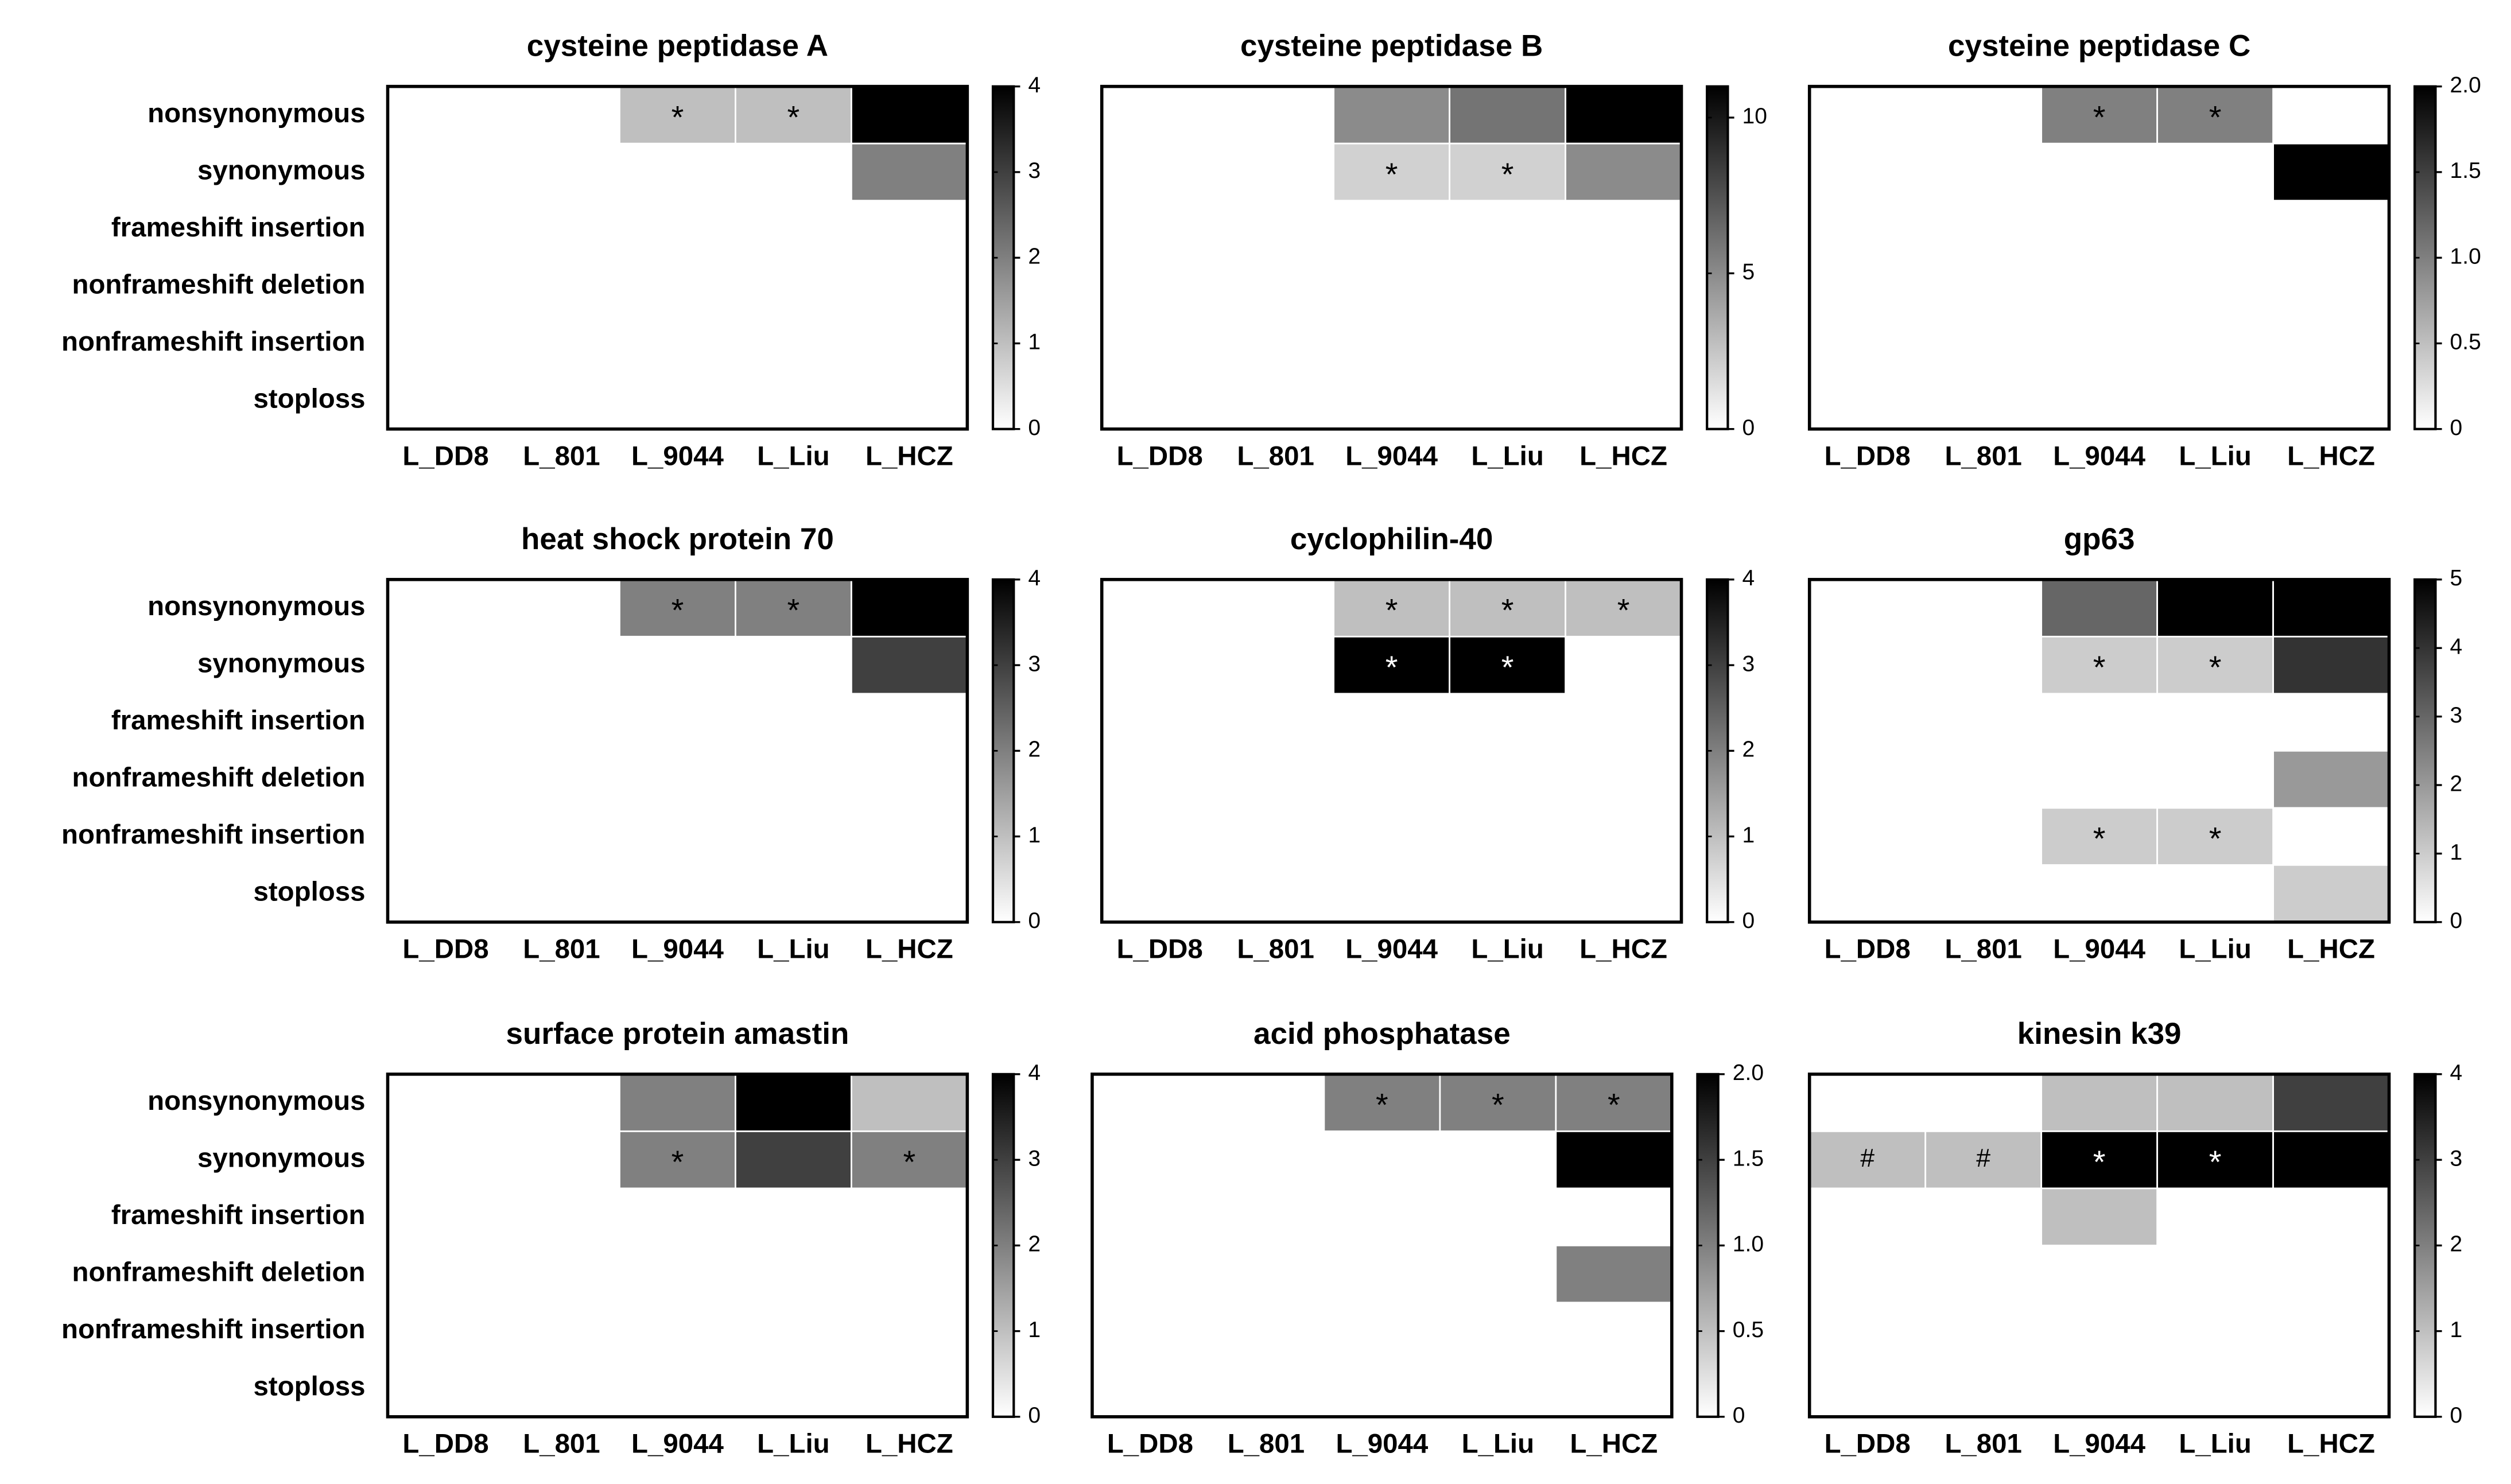  What do you see at coordinates (2099, 1444) in the screenshot?
I see `x-tick-label: L_9044` at bounding box center [2099, 1444].